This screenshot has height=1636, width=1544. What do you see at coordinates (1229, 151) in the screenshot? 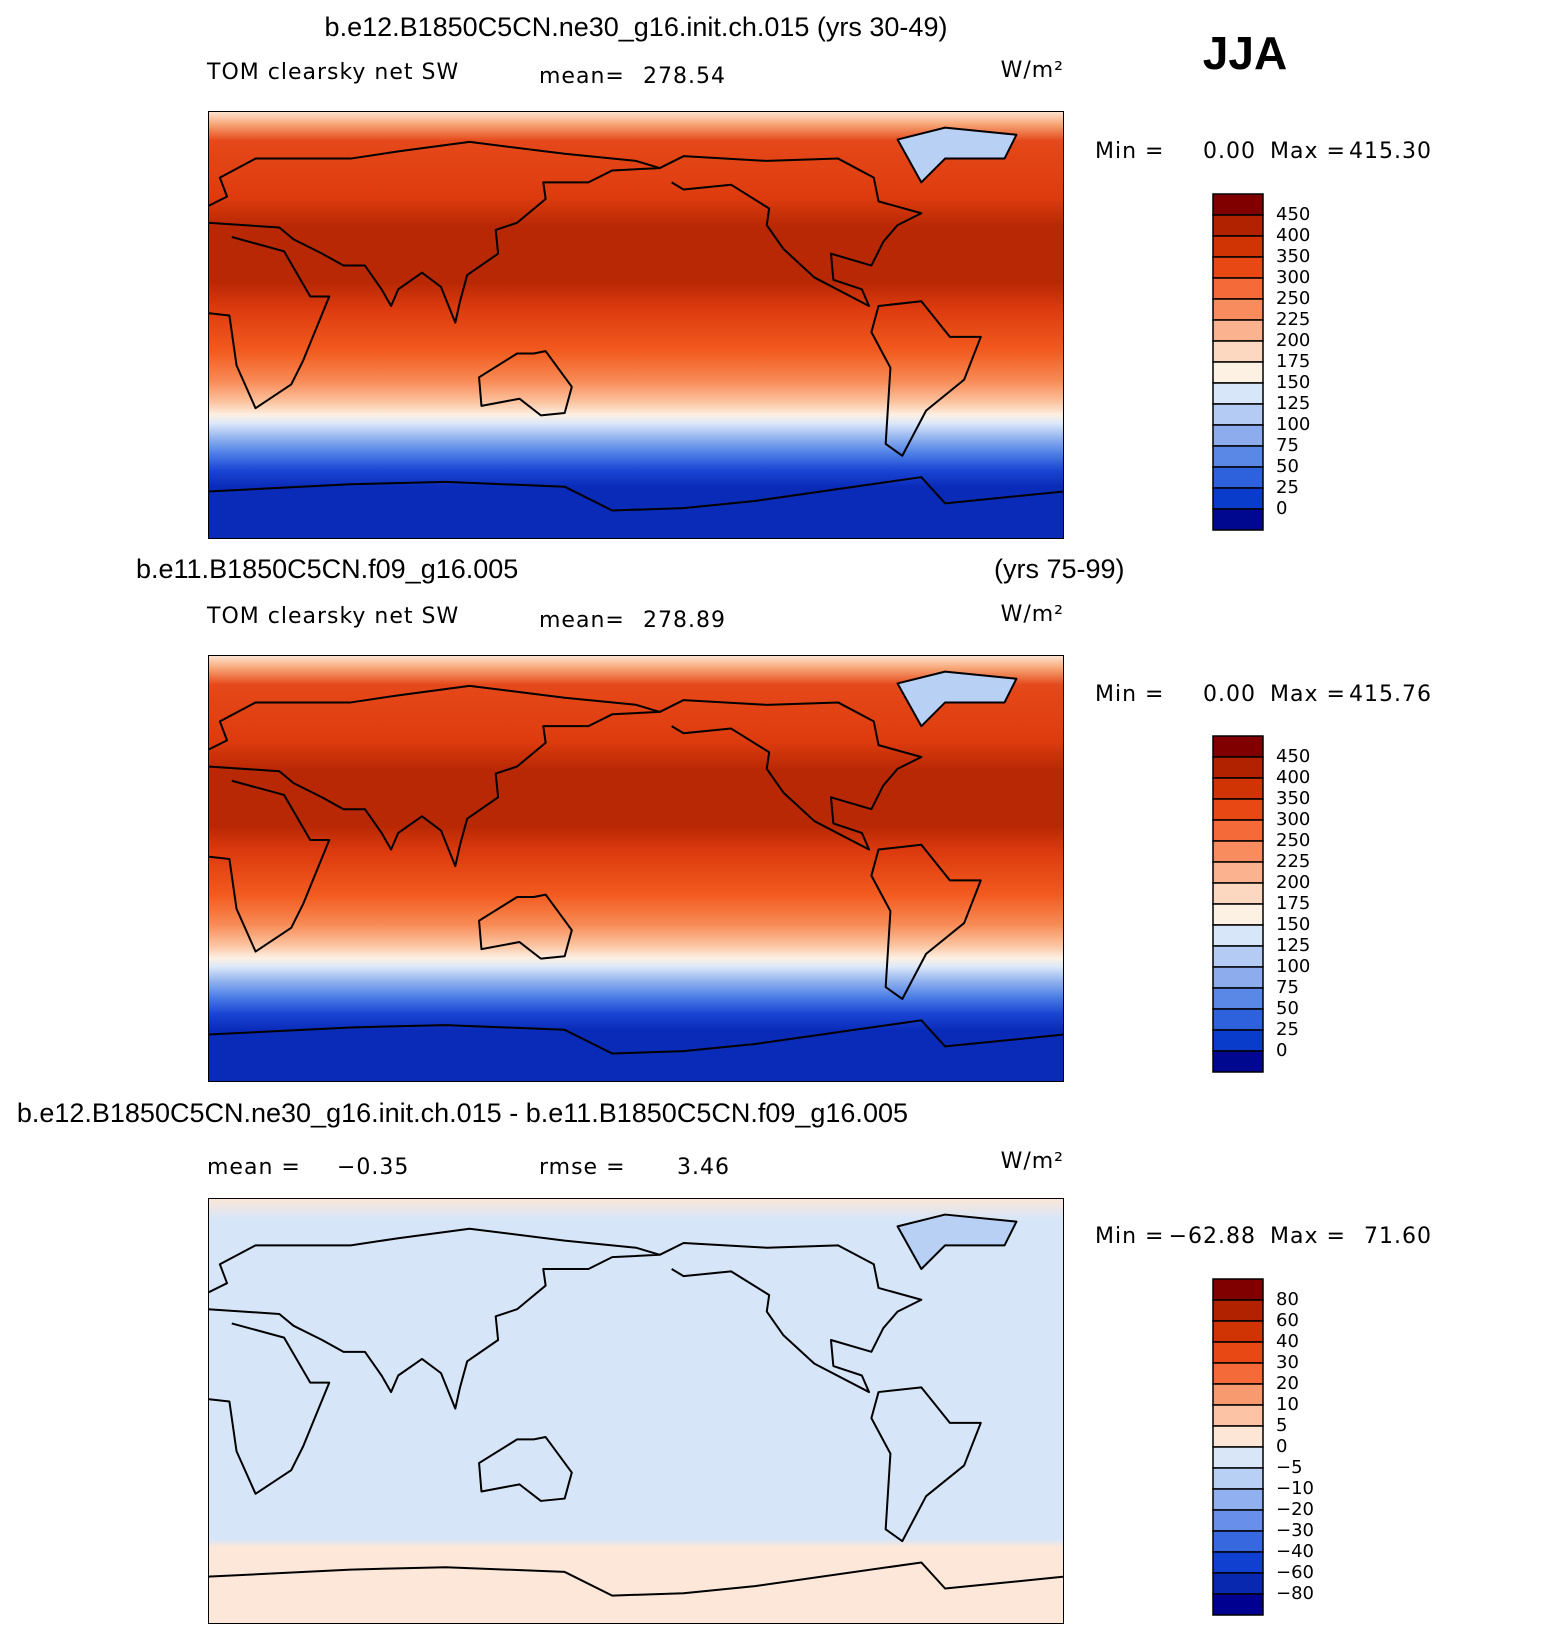
I see `min-value: 0.00` at bounding box center [1229, 151].